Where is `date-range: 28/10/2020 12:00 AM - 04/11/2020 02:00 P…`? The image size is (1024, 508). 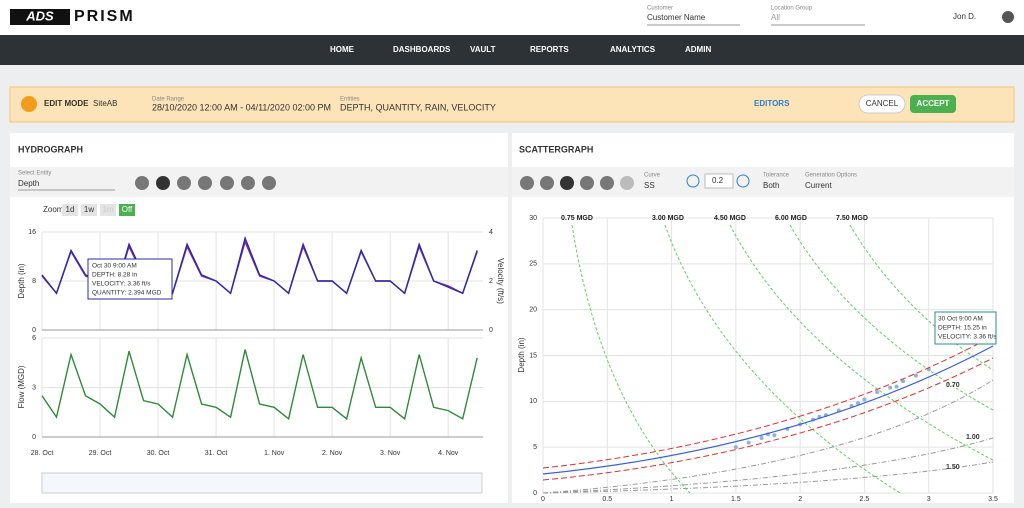
date-range: 28/10/2020 12:00 AM - 04/11/2020 02:00 P… is located at coordinates (241, 107).